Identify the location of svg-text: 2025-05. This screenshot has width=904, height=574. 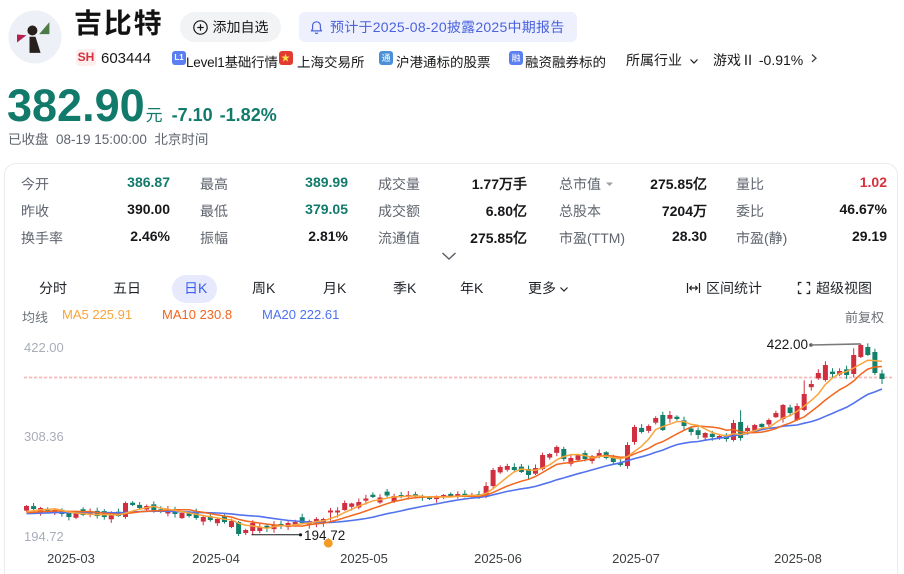
(364, 558).